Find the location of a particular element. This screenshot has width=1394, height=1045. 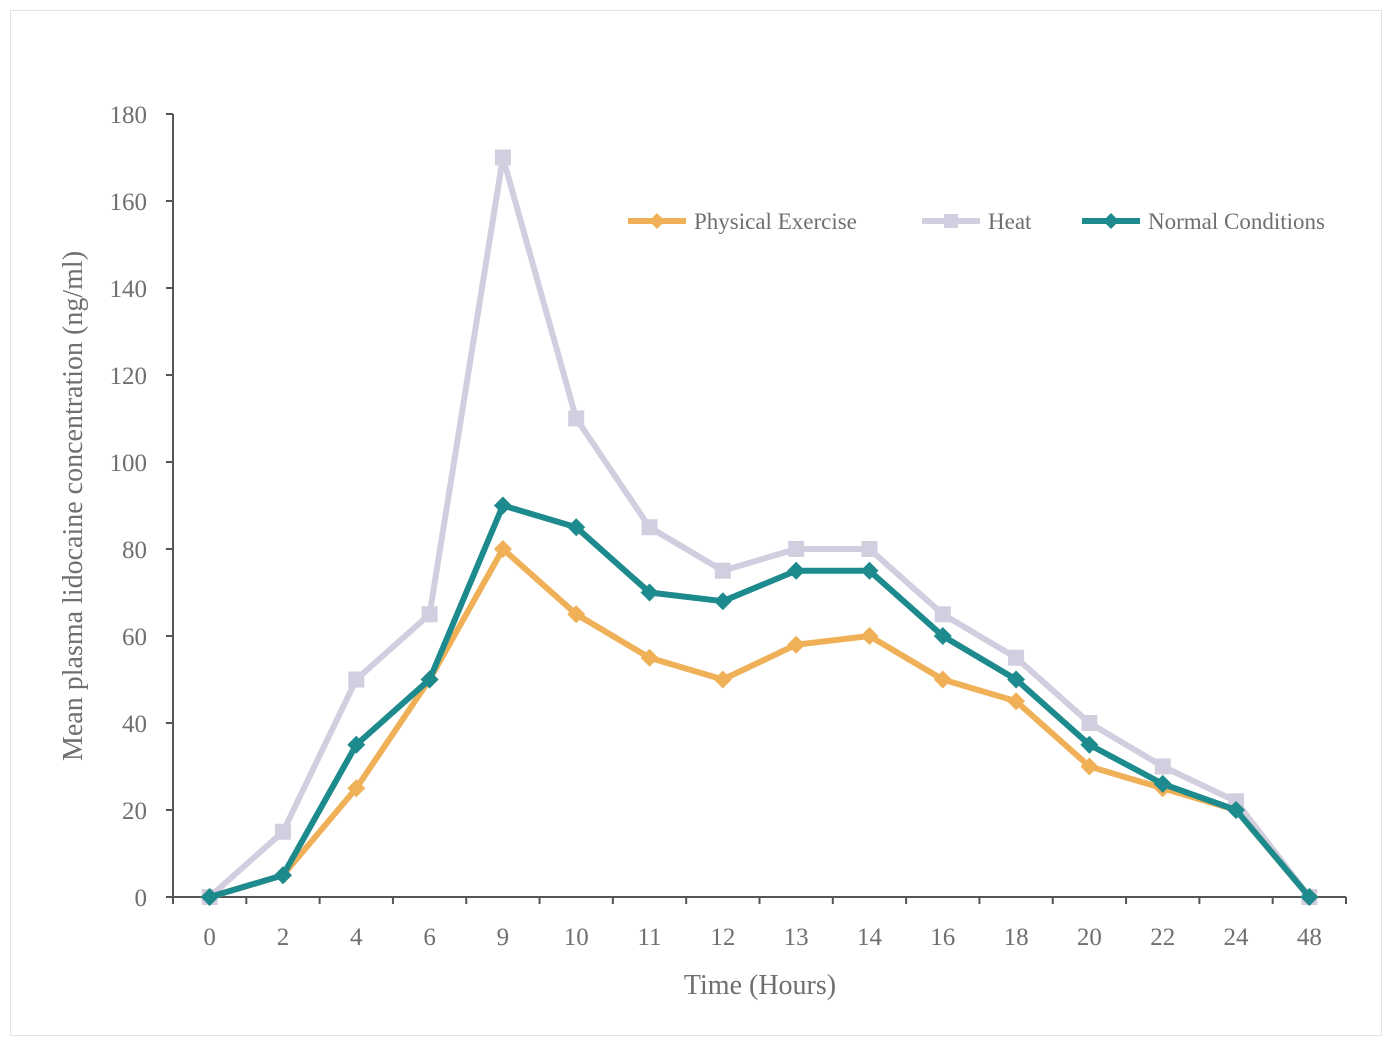

y-tick-label: 160 is located at coordinates (129, 202).